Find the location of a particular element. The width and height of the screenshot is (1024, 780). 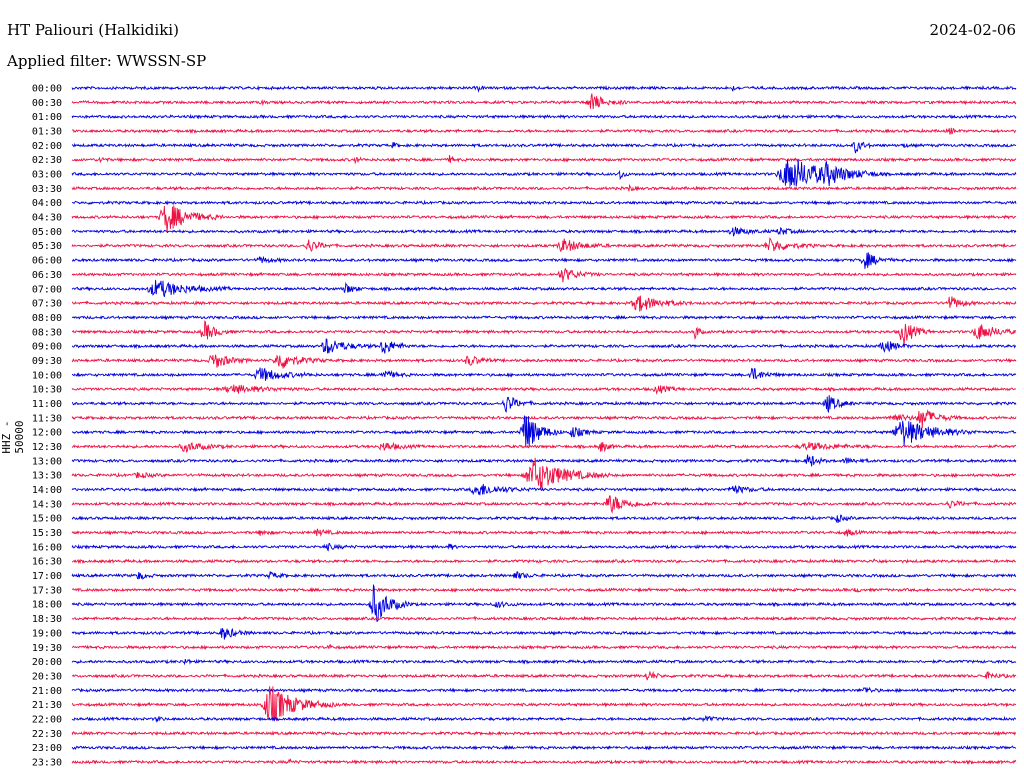

time-label: 16:00 is located at coordinates (47, 547).